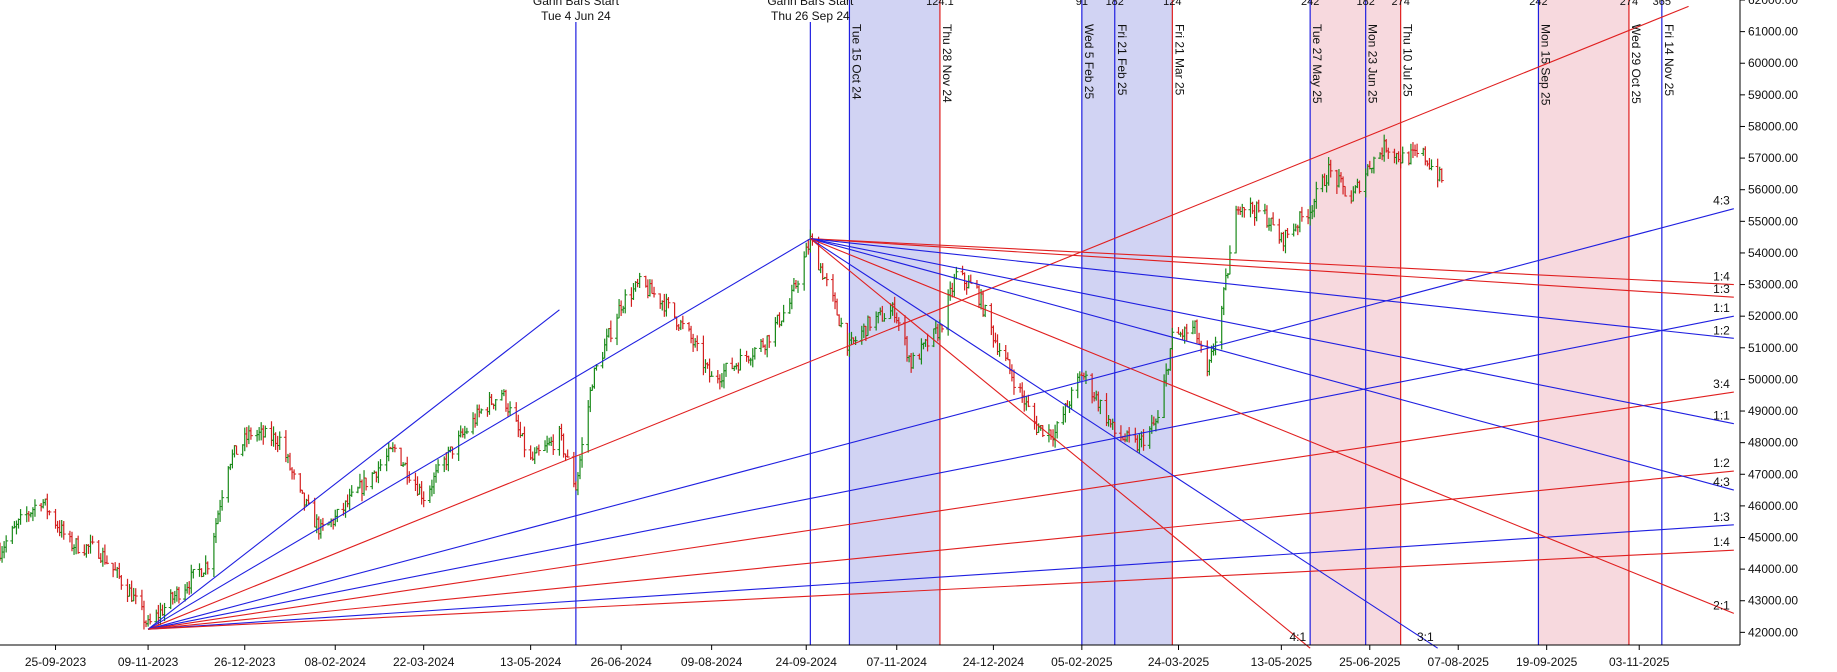 Image resolution: width=1837 pixels, height=672 pixels. What do you see at coordinates (1773, 569) in the screenshot?
I see `price-tick-label: 44000.00` at bounding box center [1773, 569].